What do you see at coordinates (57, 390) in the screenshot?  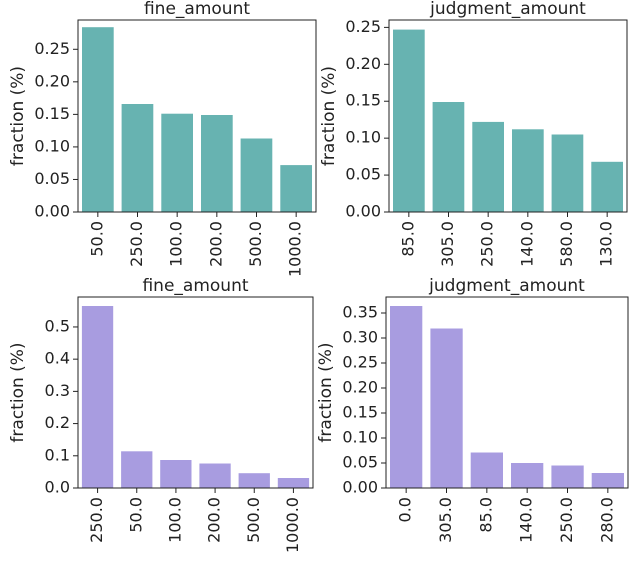 I see `y-tick-label: 0.3` at bounding box center [57, 390].